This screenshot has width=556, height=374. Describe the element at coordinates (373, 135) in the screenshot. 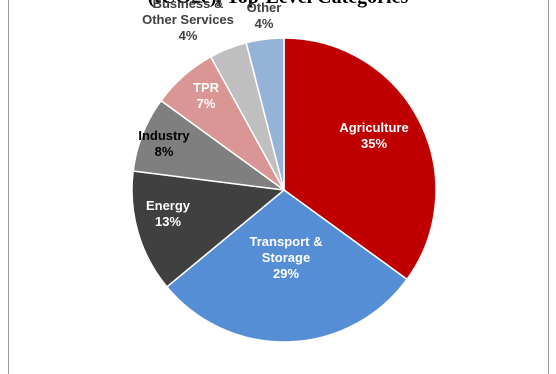

I see `slice-label-agriculture: Agriculture 35%` at that location.